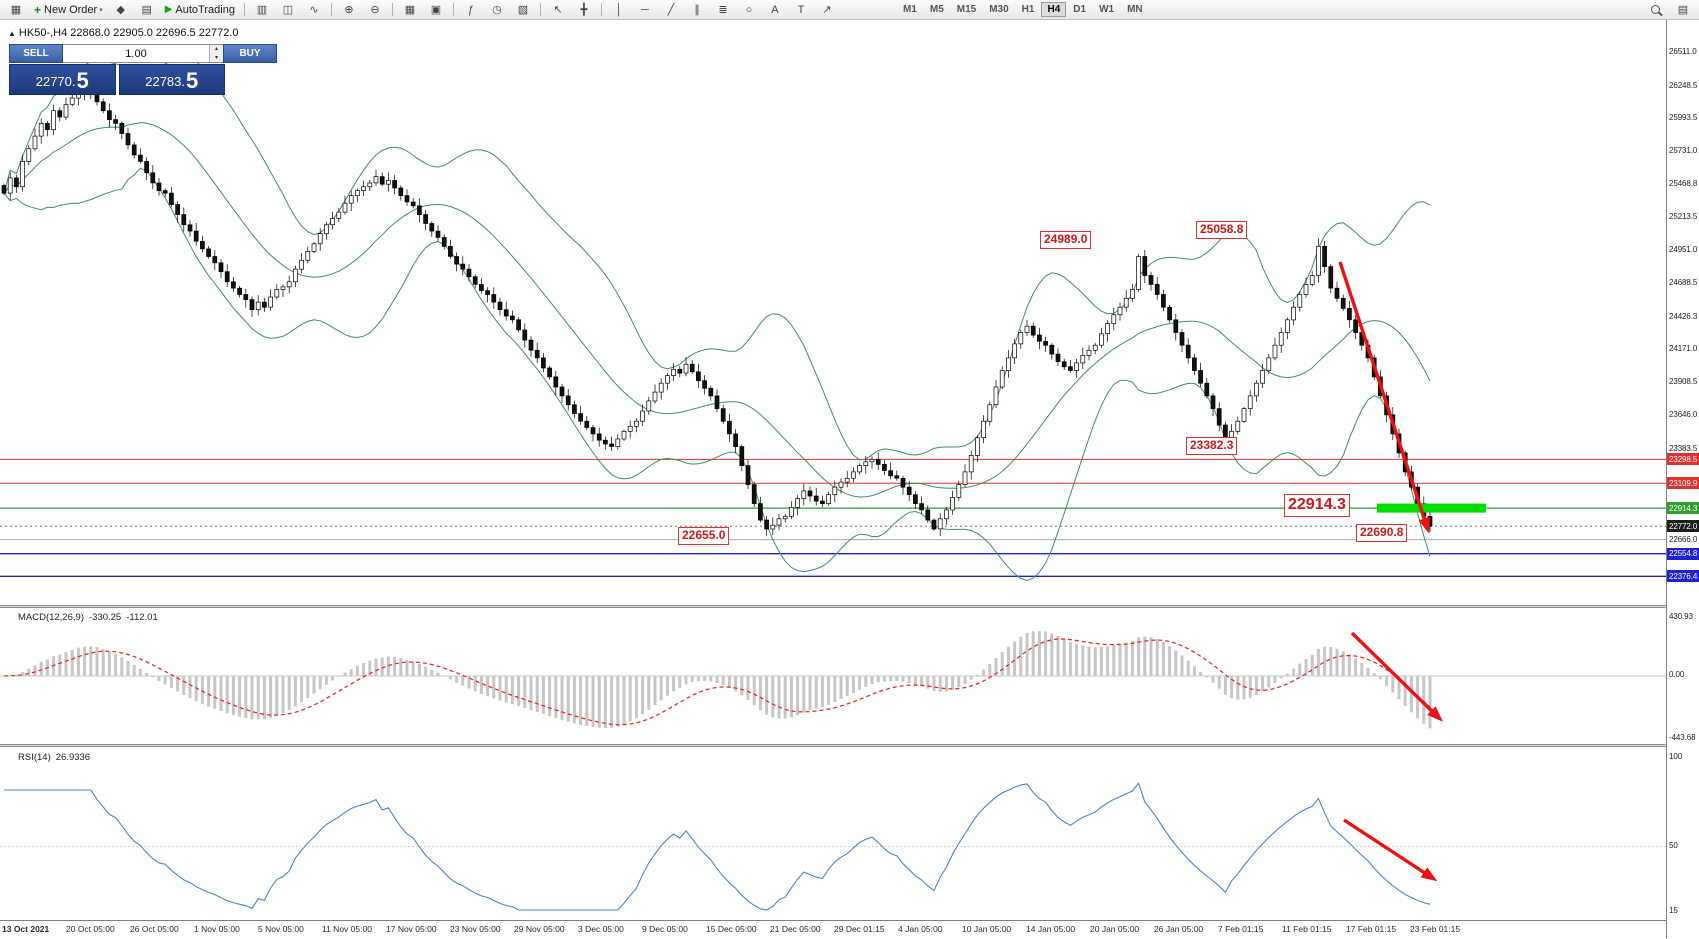 Image resolution: width=1699 pixels, height=939 pixels. I want to click on time-axis-label: 20 Jan 05:00, so click(1115, 929).